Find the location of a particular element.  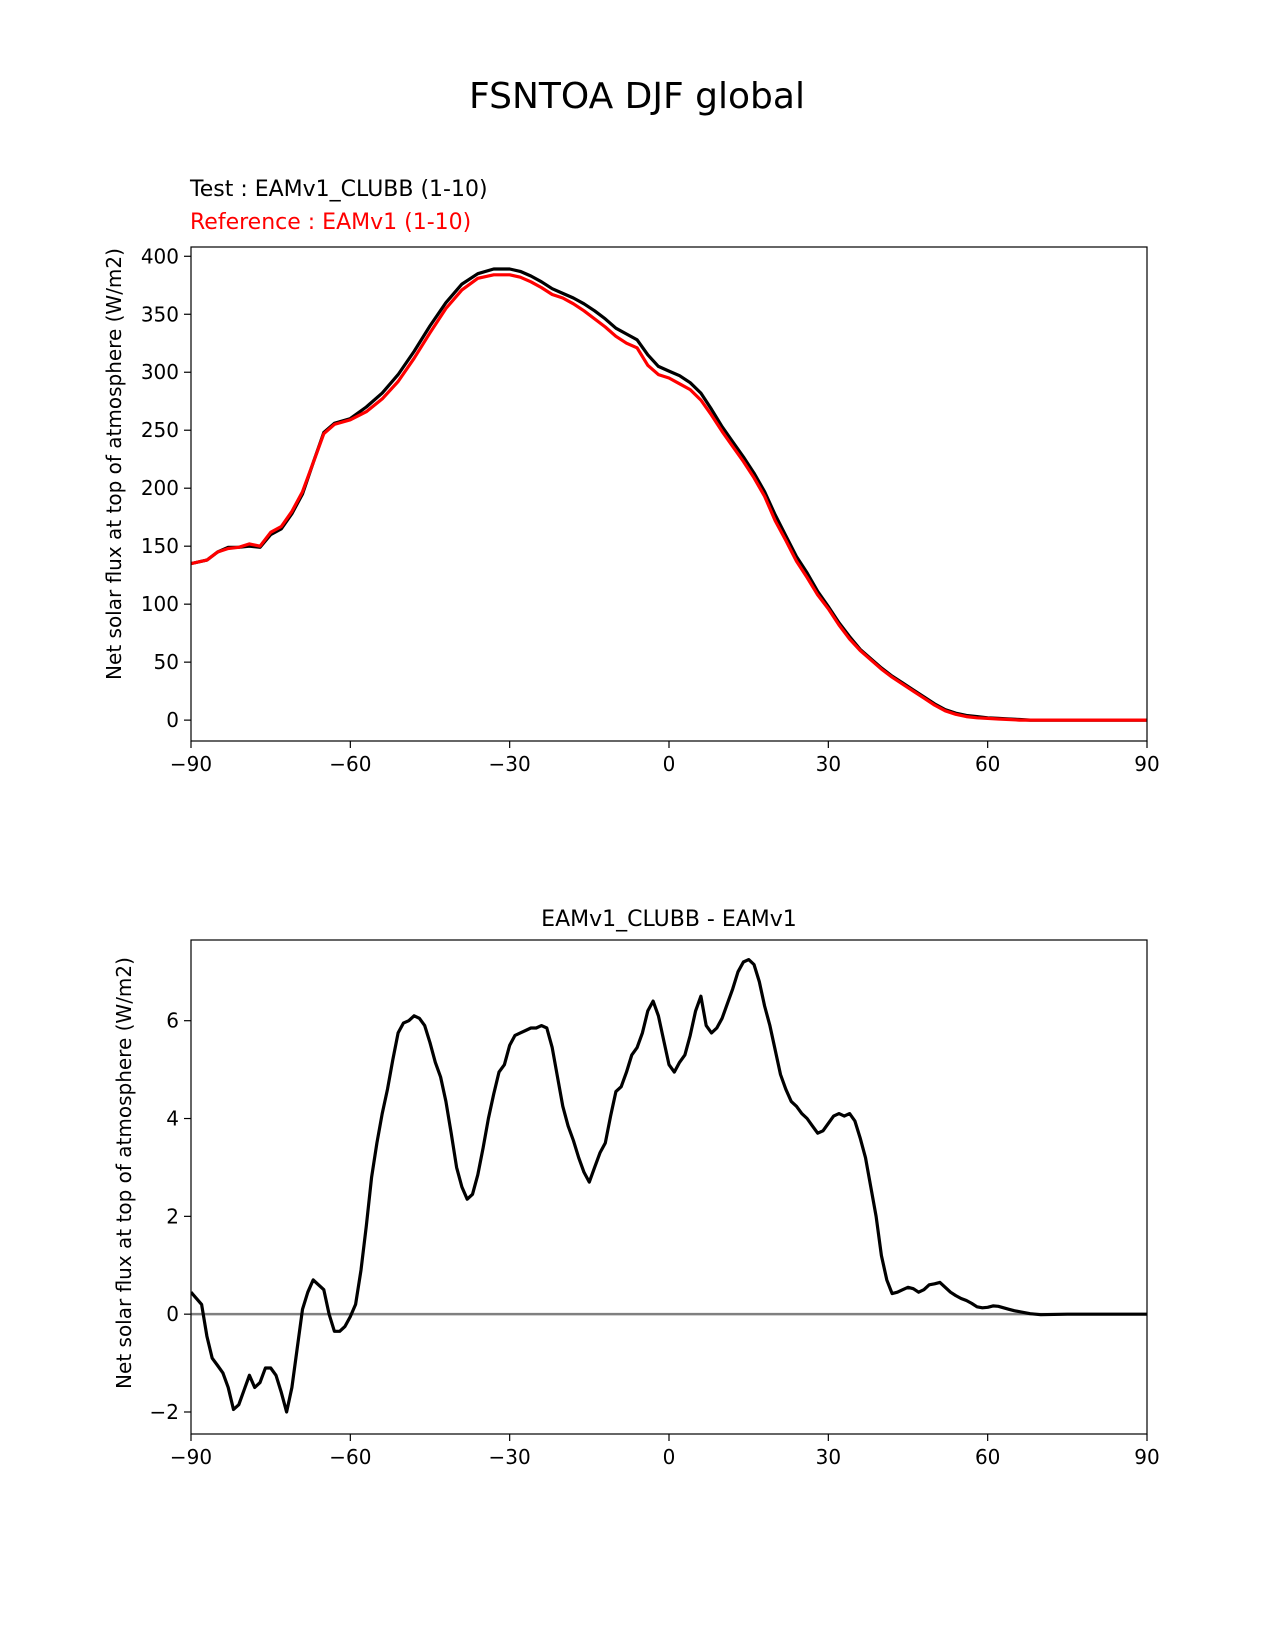

y-tick-label: 200 is located at coordinates (160, 488).